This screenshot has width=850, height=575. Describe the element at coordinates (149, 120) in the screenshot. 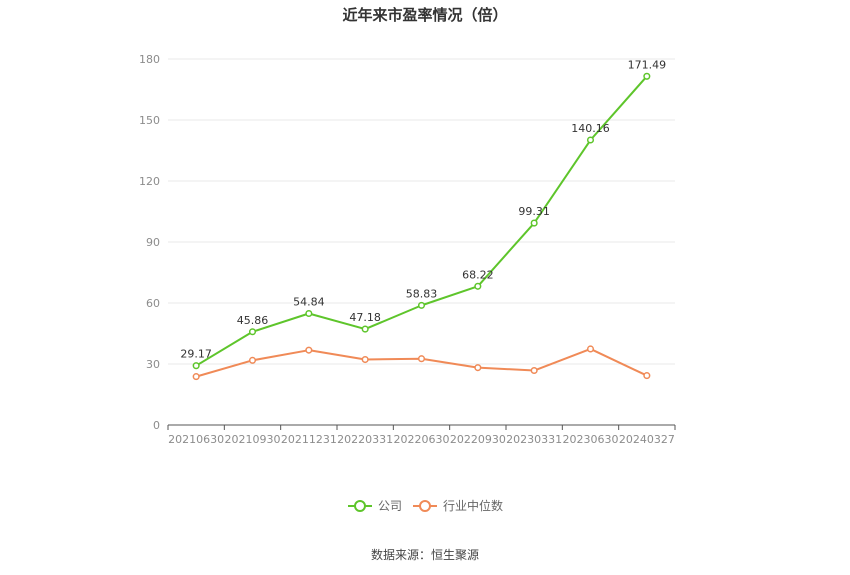

I see `y-tick-label: 150` at that location.